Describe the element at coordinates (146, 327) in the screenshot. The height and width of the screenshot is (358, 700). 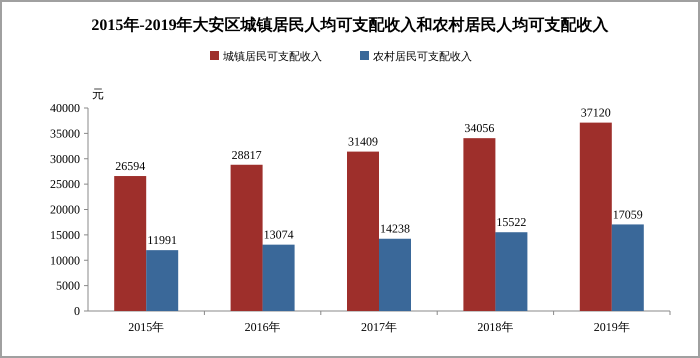
I see `x-tick-label: 2015年` at that location.